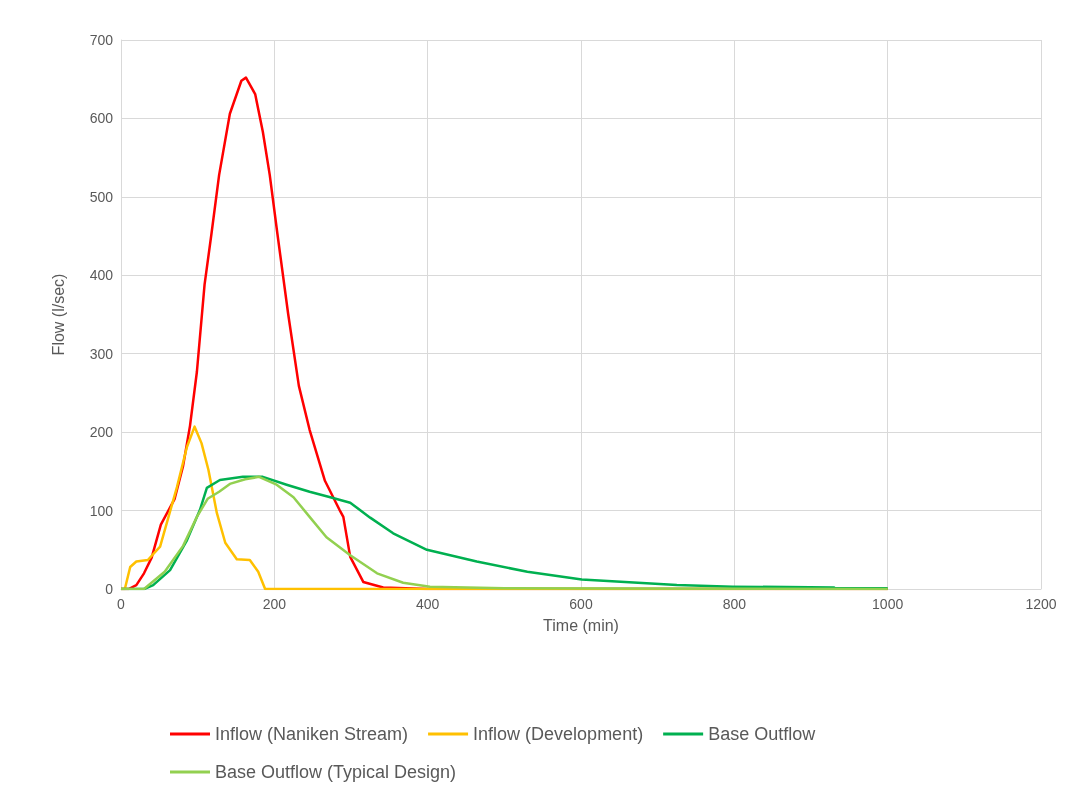 The width and height of the screenshot is (1078, 796). What do you see at coordinates (888, 604) in the screenshot?
I see `x-tick-label: 1000` at bounding box center [888, 604].